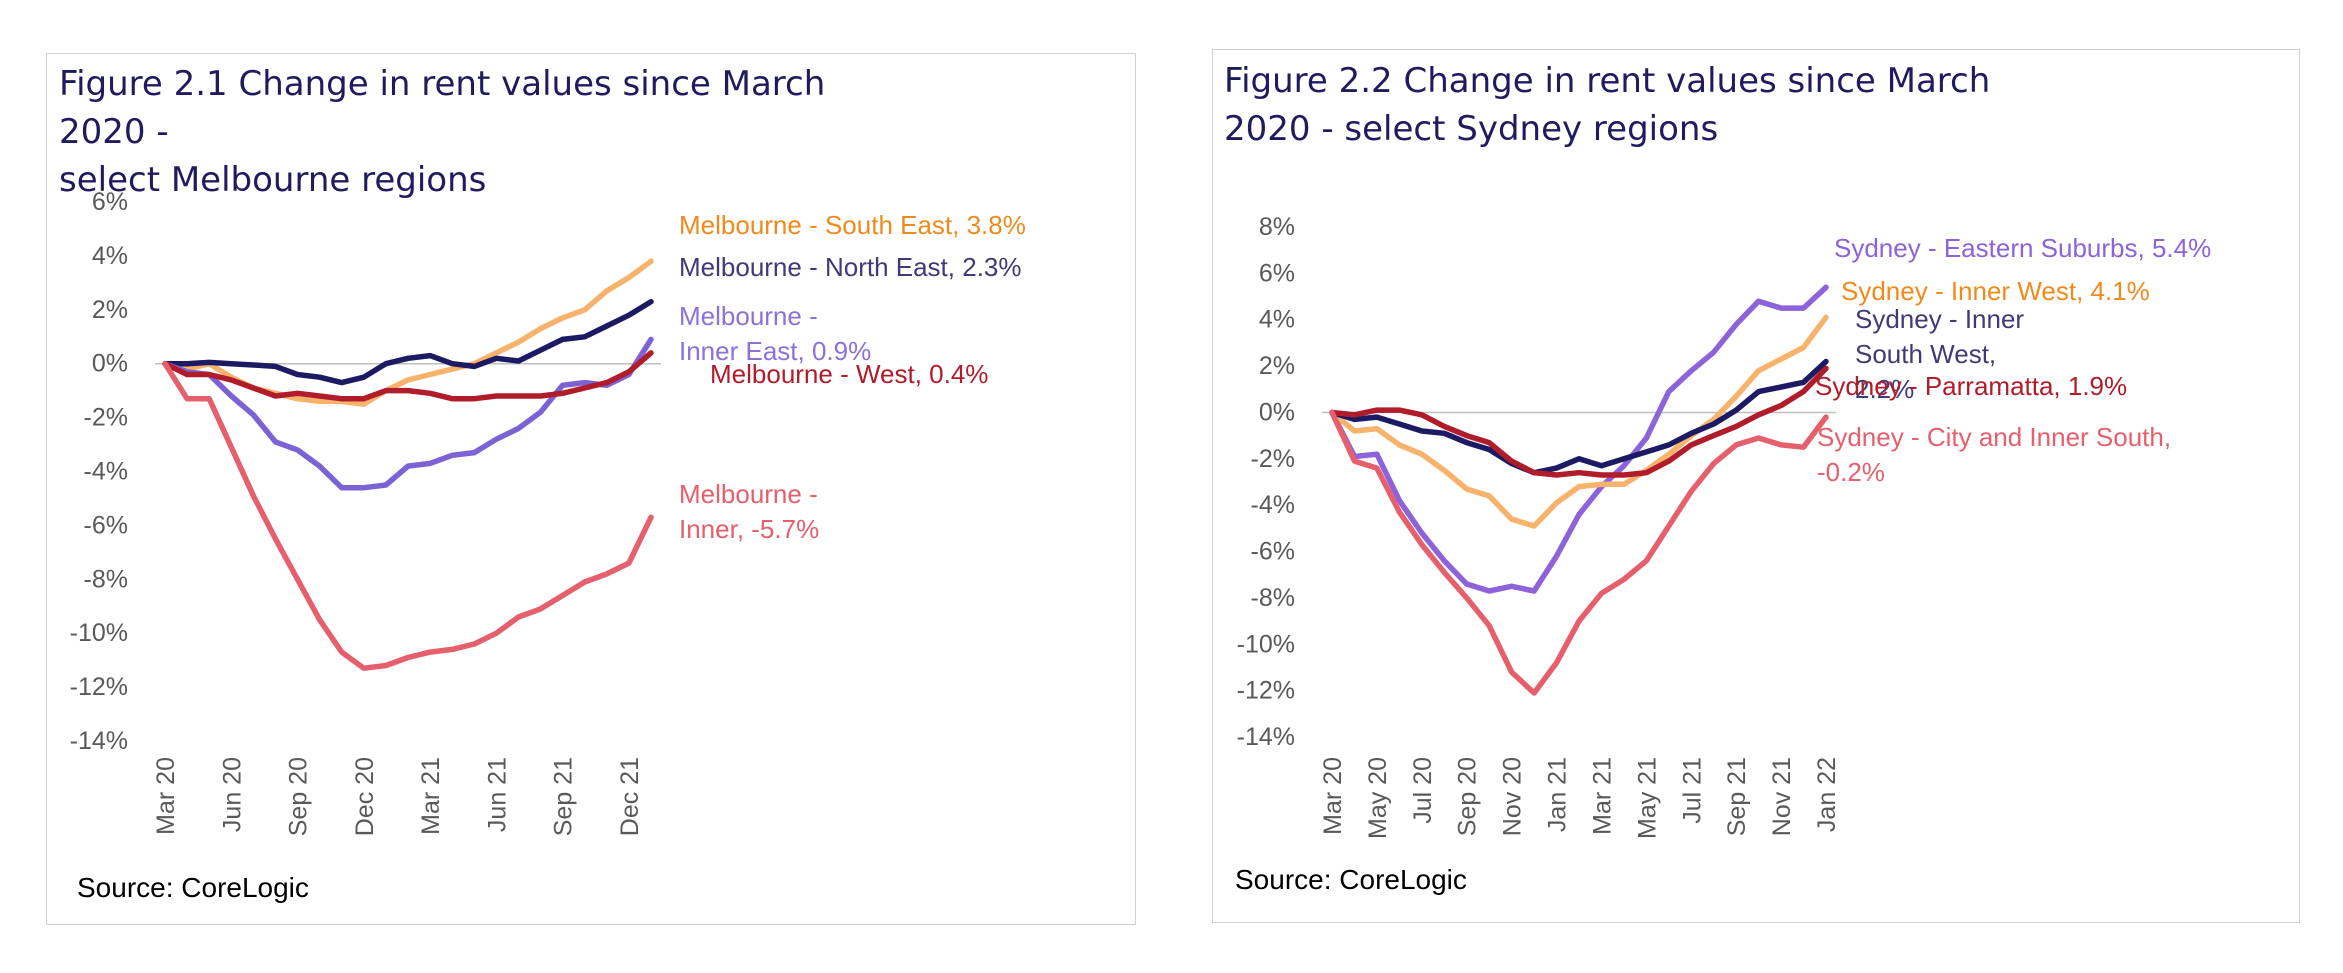 Image resolution: width=2343 pixels, height=973 pixels. I want to click on x-tick-label: Jun 21, so click(497, 794).